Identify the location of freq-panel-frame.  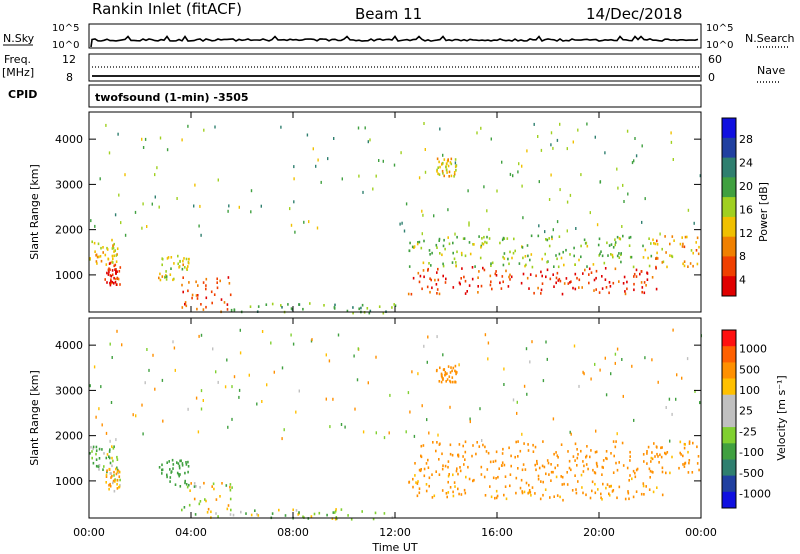
(395, 67).